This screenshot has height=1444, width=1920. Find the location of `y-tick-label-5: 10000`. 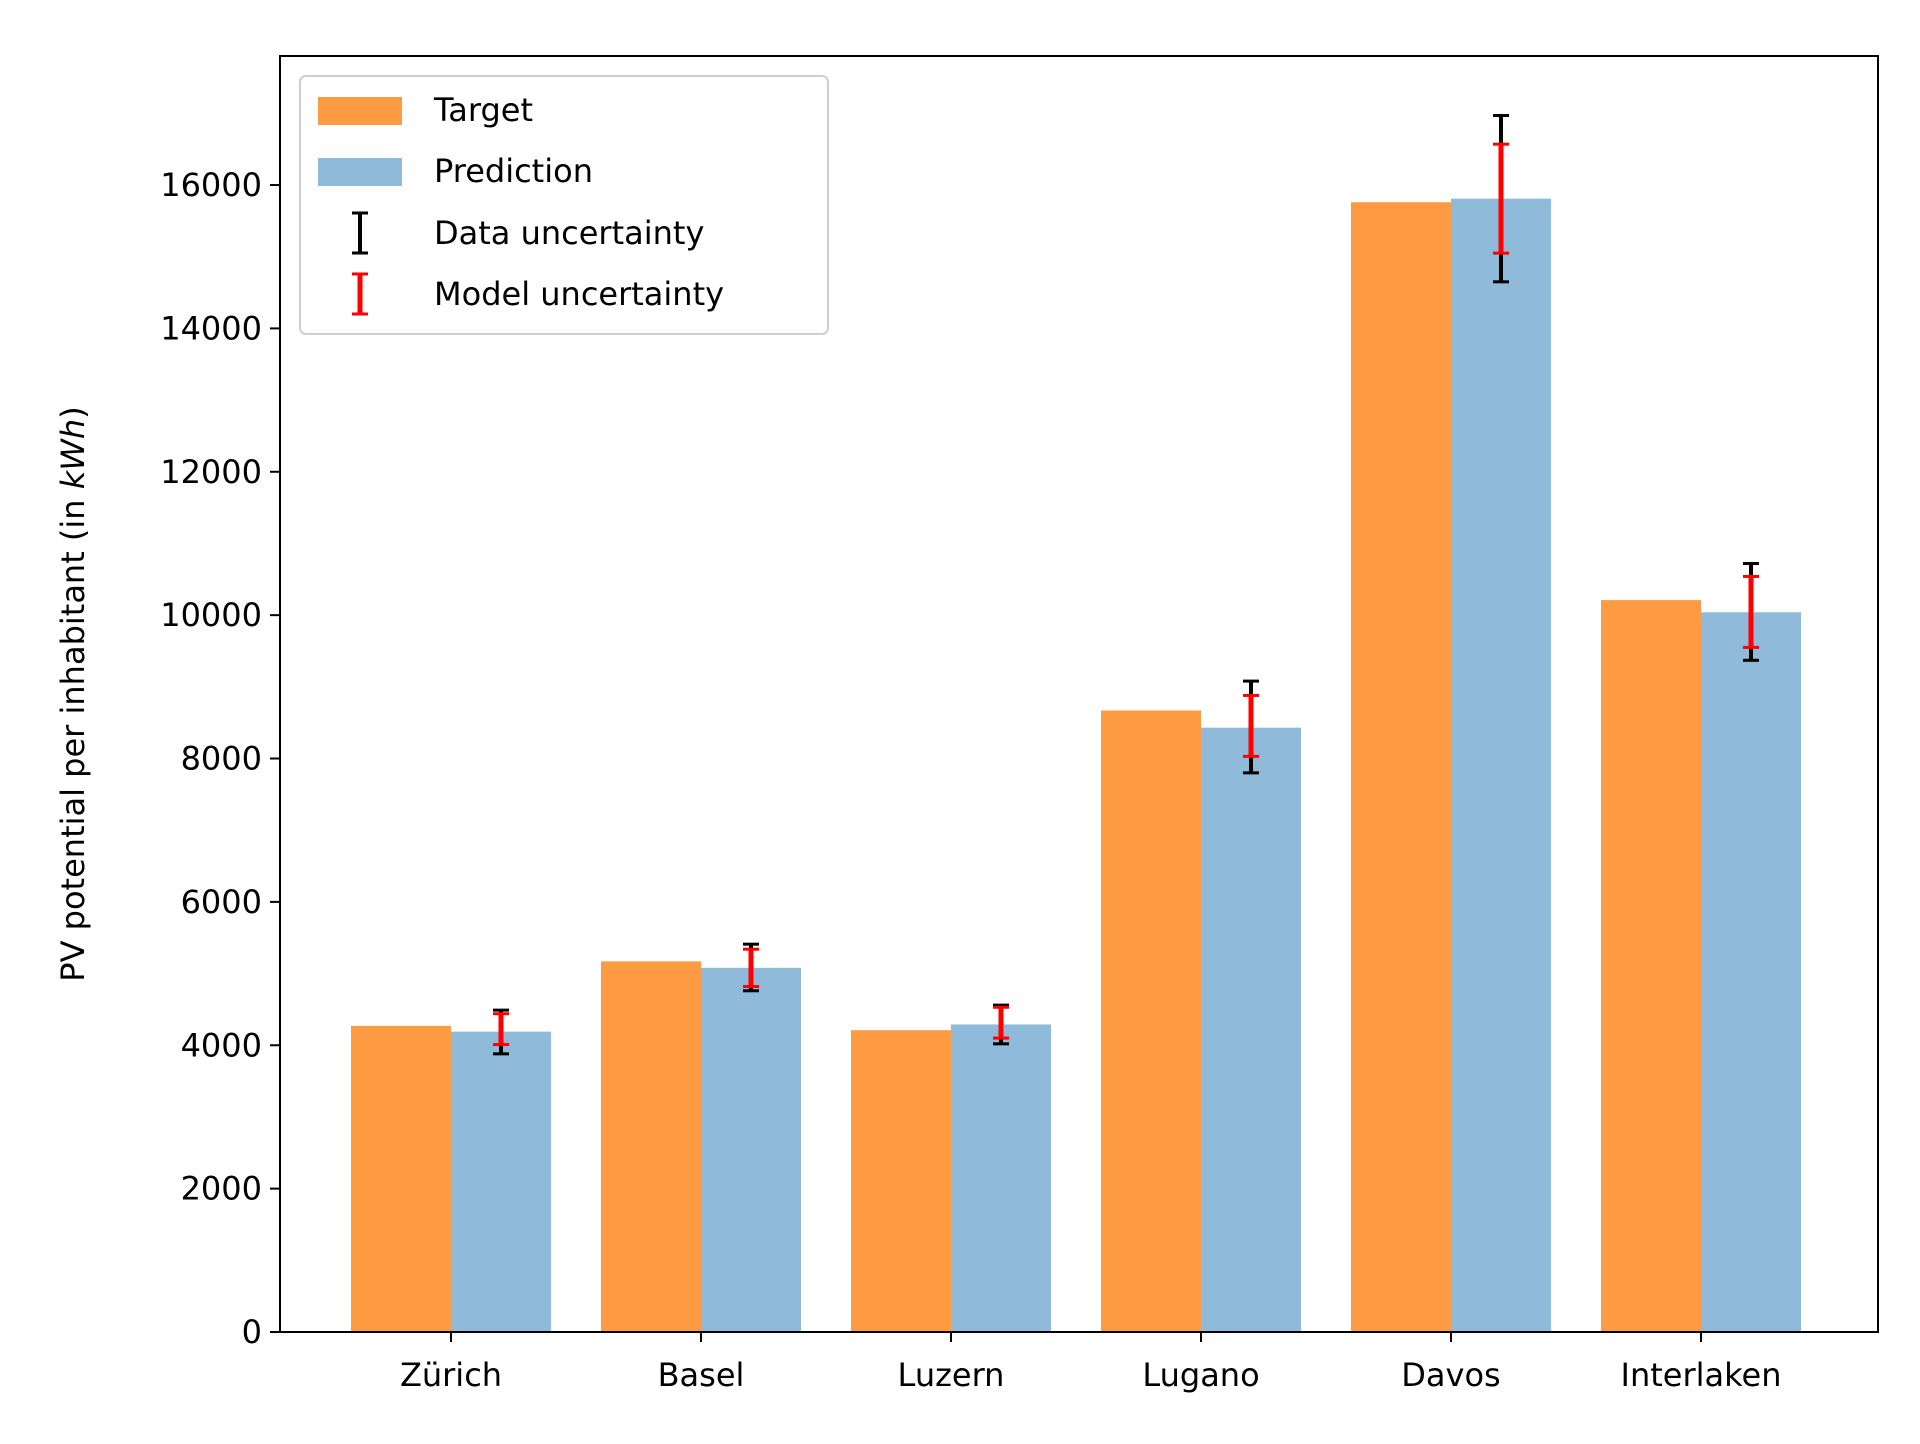

y-tick-label-5: 10000 is located at coordinates (211, 615).